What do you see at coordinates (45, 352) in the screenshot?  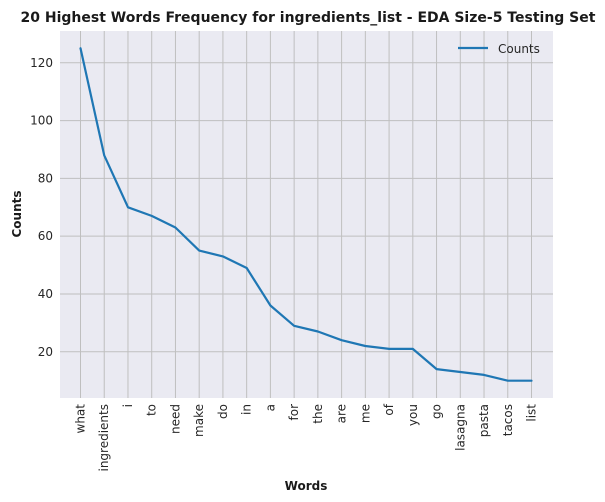 I see `y-tick-label: 20` at bounding box center [45, 352].